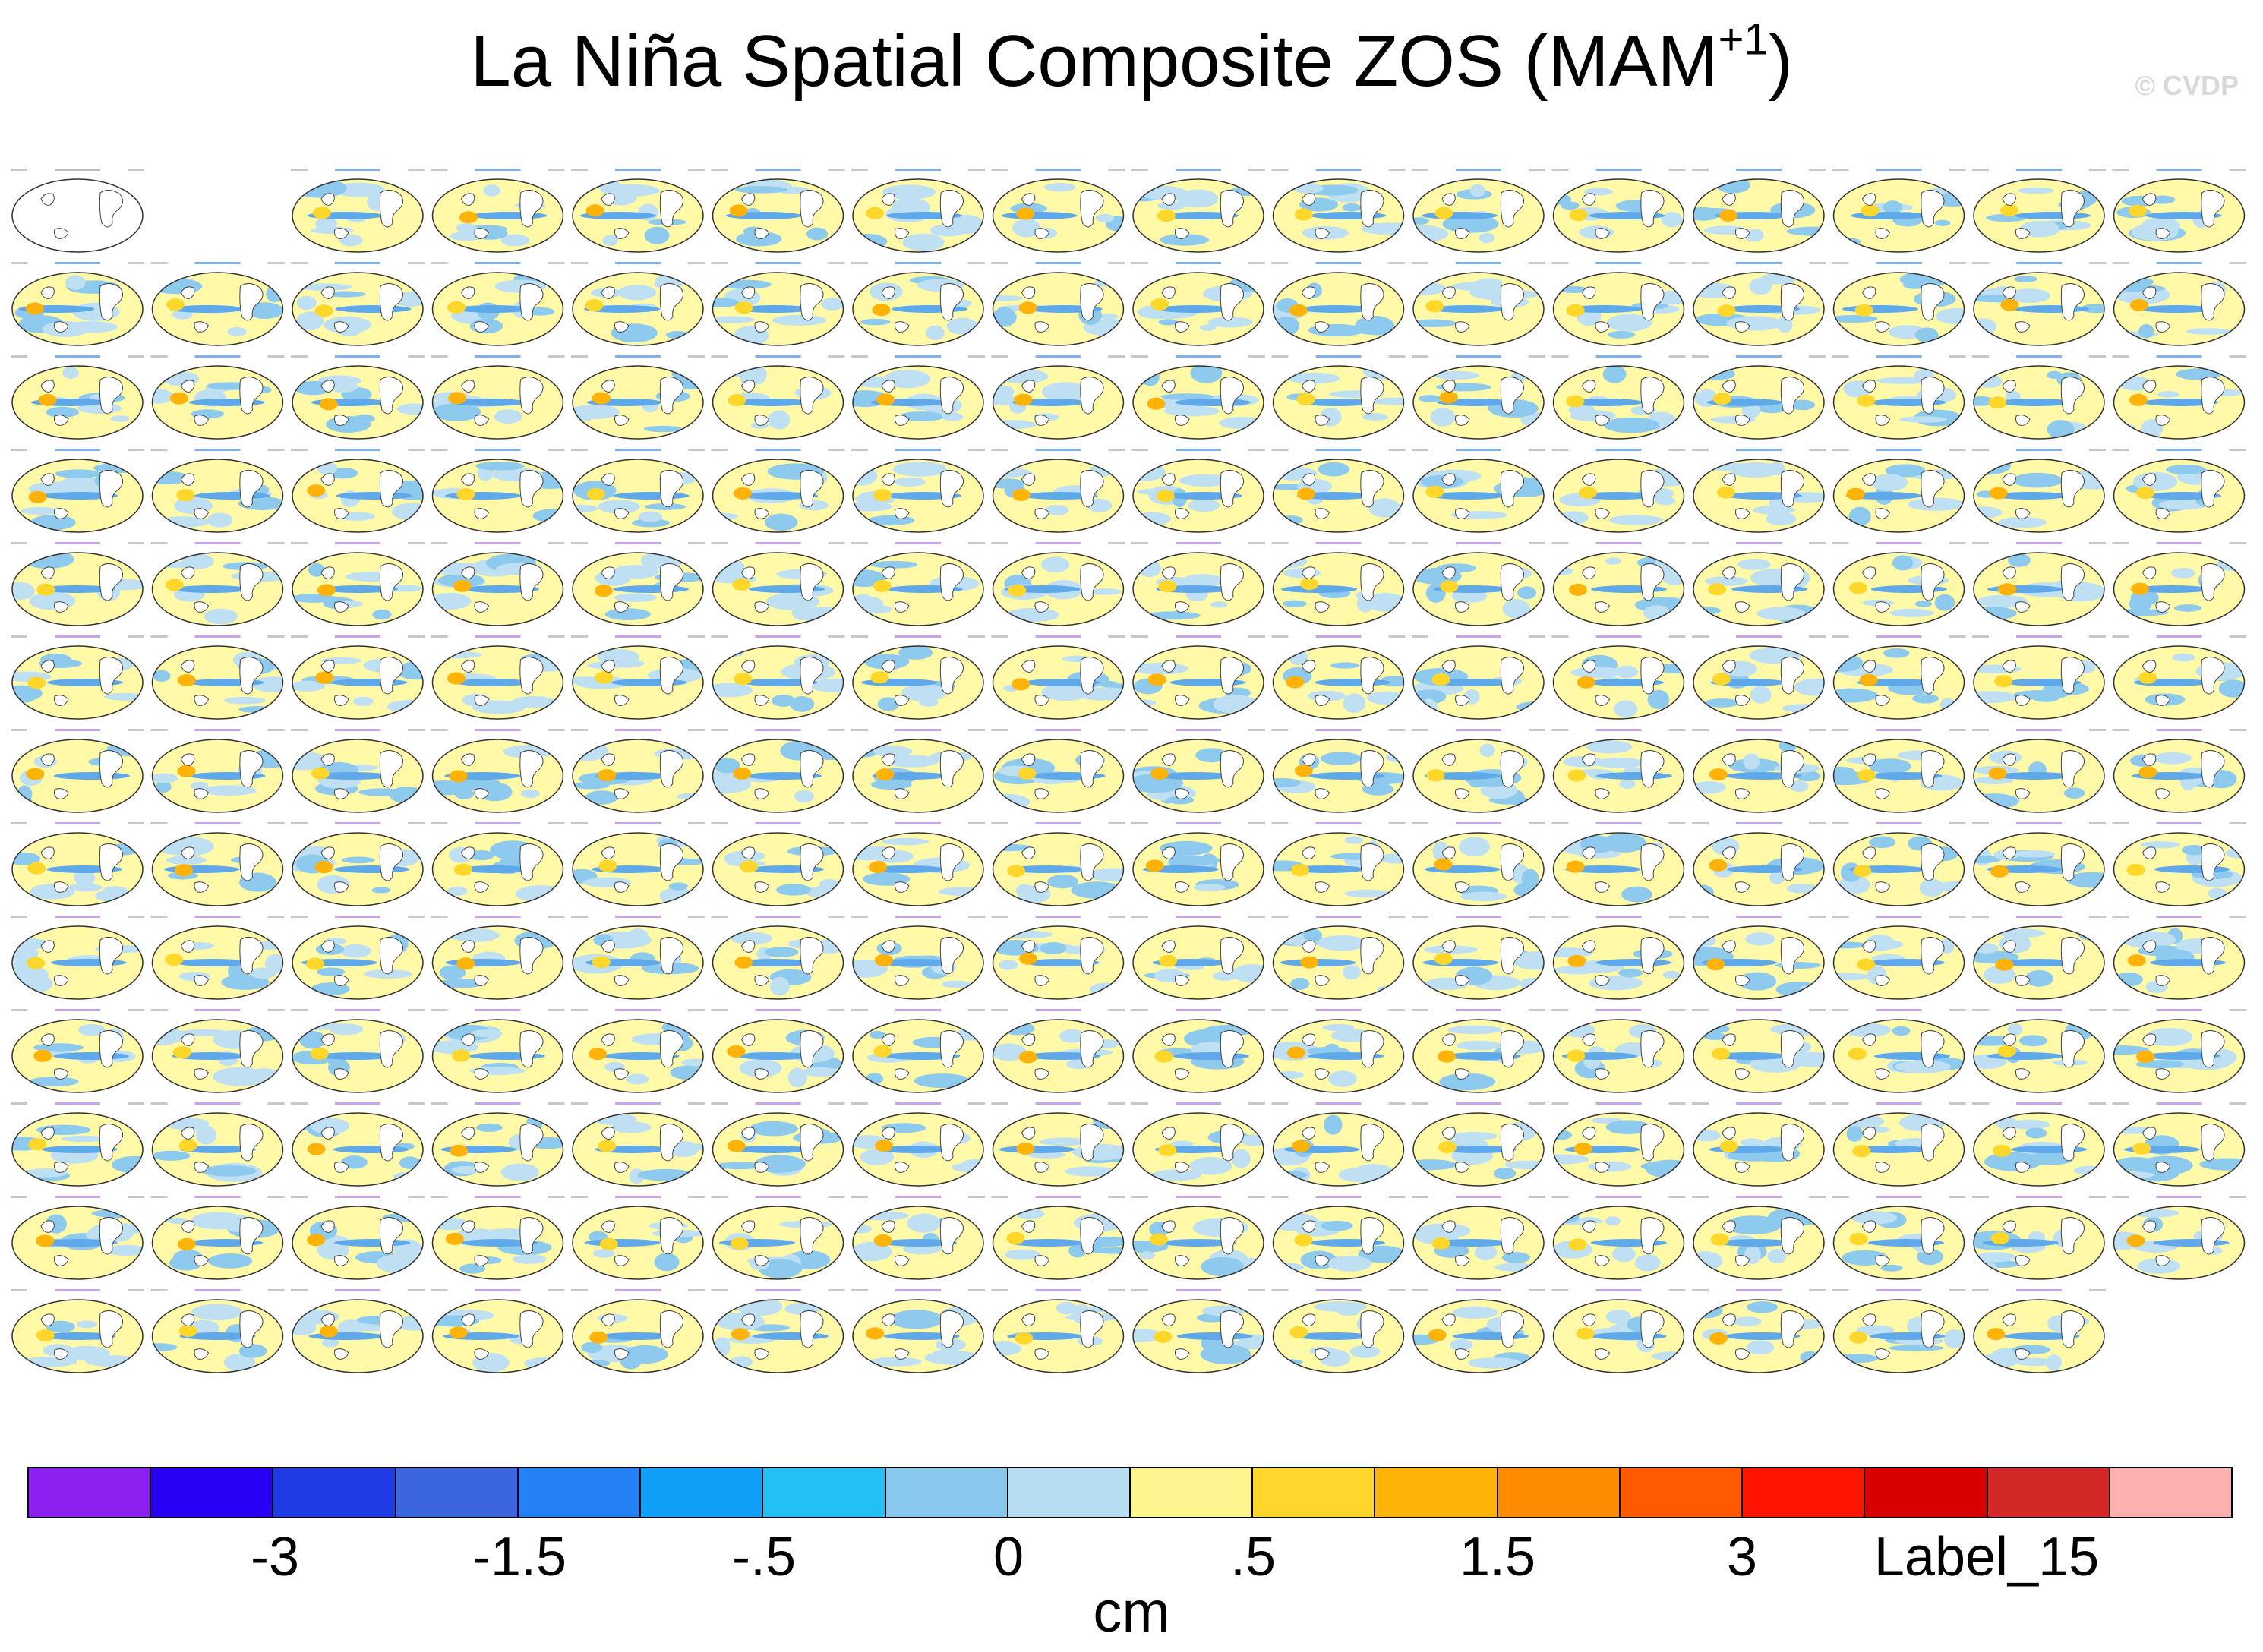  What do you see at coordinates (1131, 1556) in the screenshot?
I see `colorbar-labels: -3 -1.5 -.5 0 .5 1.5 3 Label_15` at bounding box center [1131, 1556].